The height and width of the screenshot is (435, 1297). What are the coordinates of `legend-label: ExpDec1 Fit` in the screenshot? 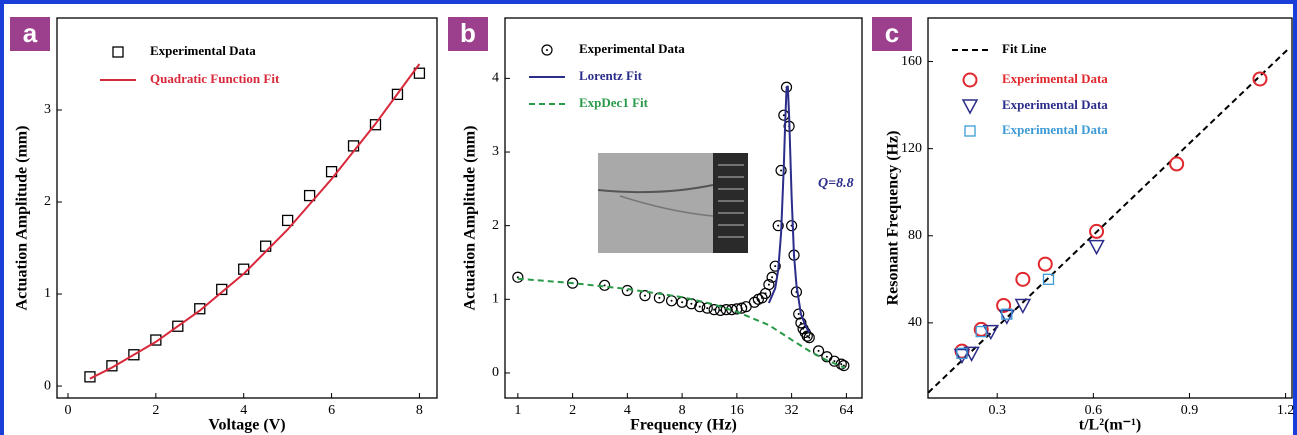 It's located at (614, 102).